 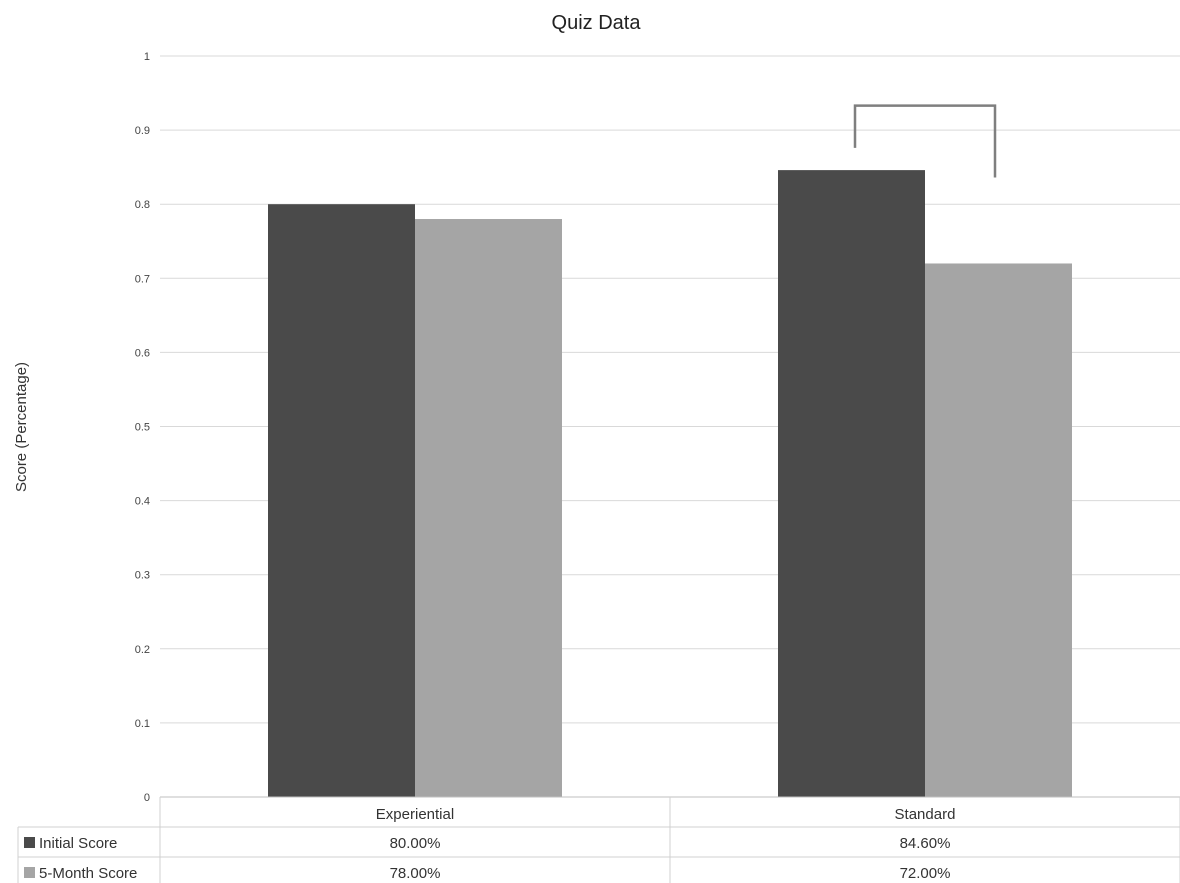 I want to click on significance-bracket, so click(x=925, y=141).